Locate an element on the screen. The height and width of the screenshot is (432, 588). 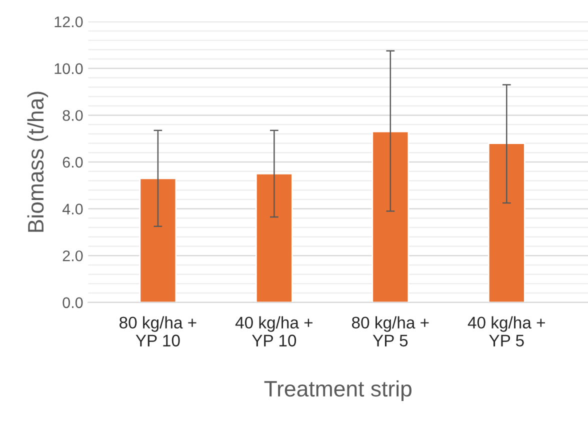
y-tick-label: 10.0 is located at coordinates (68, 68).